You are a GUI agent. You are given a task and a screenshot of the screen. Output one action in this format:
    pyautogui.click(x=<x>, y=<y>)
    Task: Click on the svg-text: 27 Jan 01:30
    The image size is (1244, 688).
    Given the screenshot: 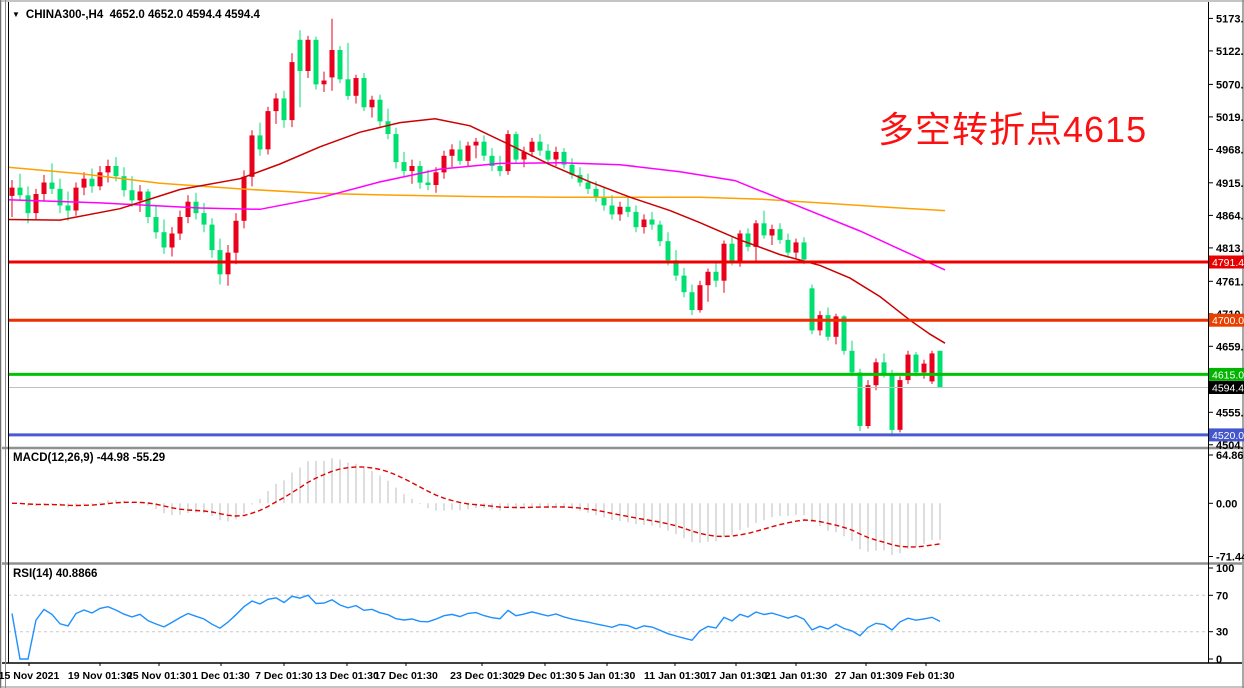 What is the action you would take?
    pyautogui.click(x=866, y=676)
    